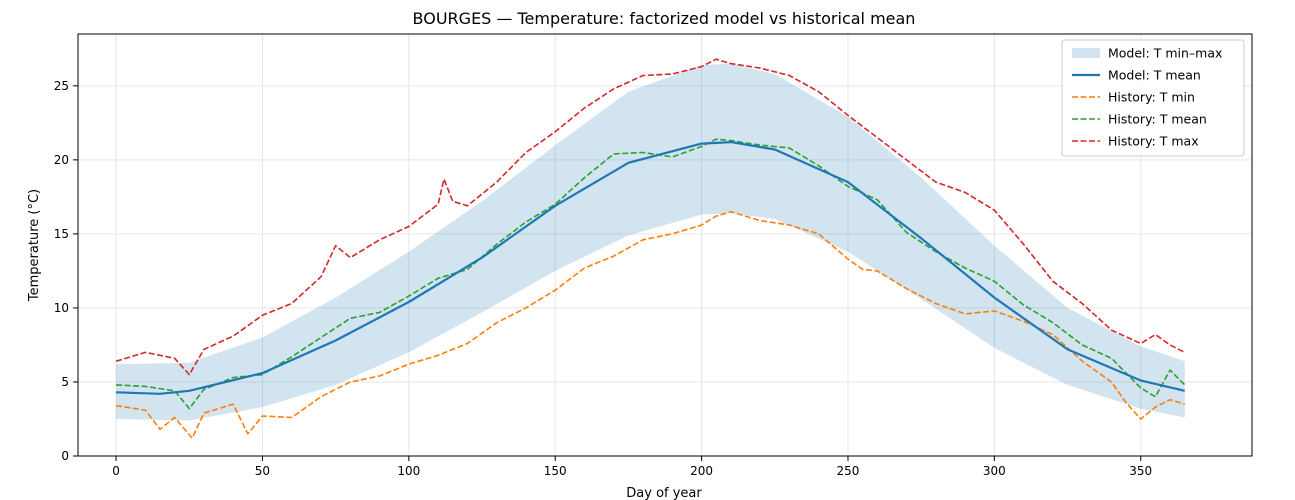  What do you see at coordinates (1153, 141) in the screenshot?
I see `legend-label: History: T max` at bounding box center [1153, 141].